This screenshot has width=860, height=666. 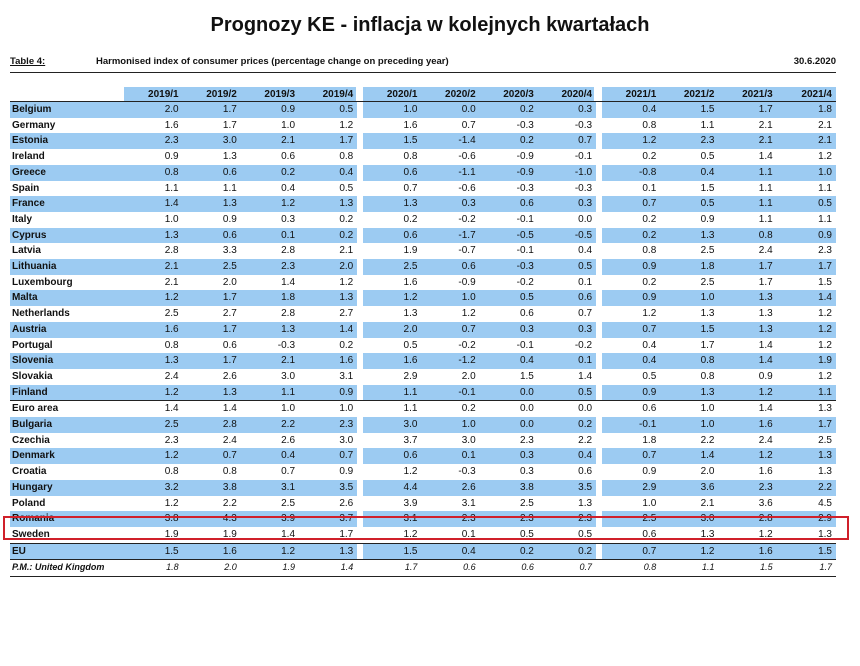 I want to click on country-cell: Greece, so click(x=67, y=172).